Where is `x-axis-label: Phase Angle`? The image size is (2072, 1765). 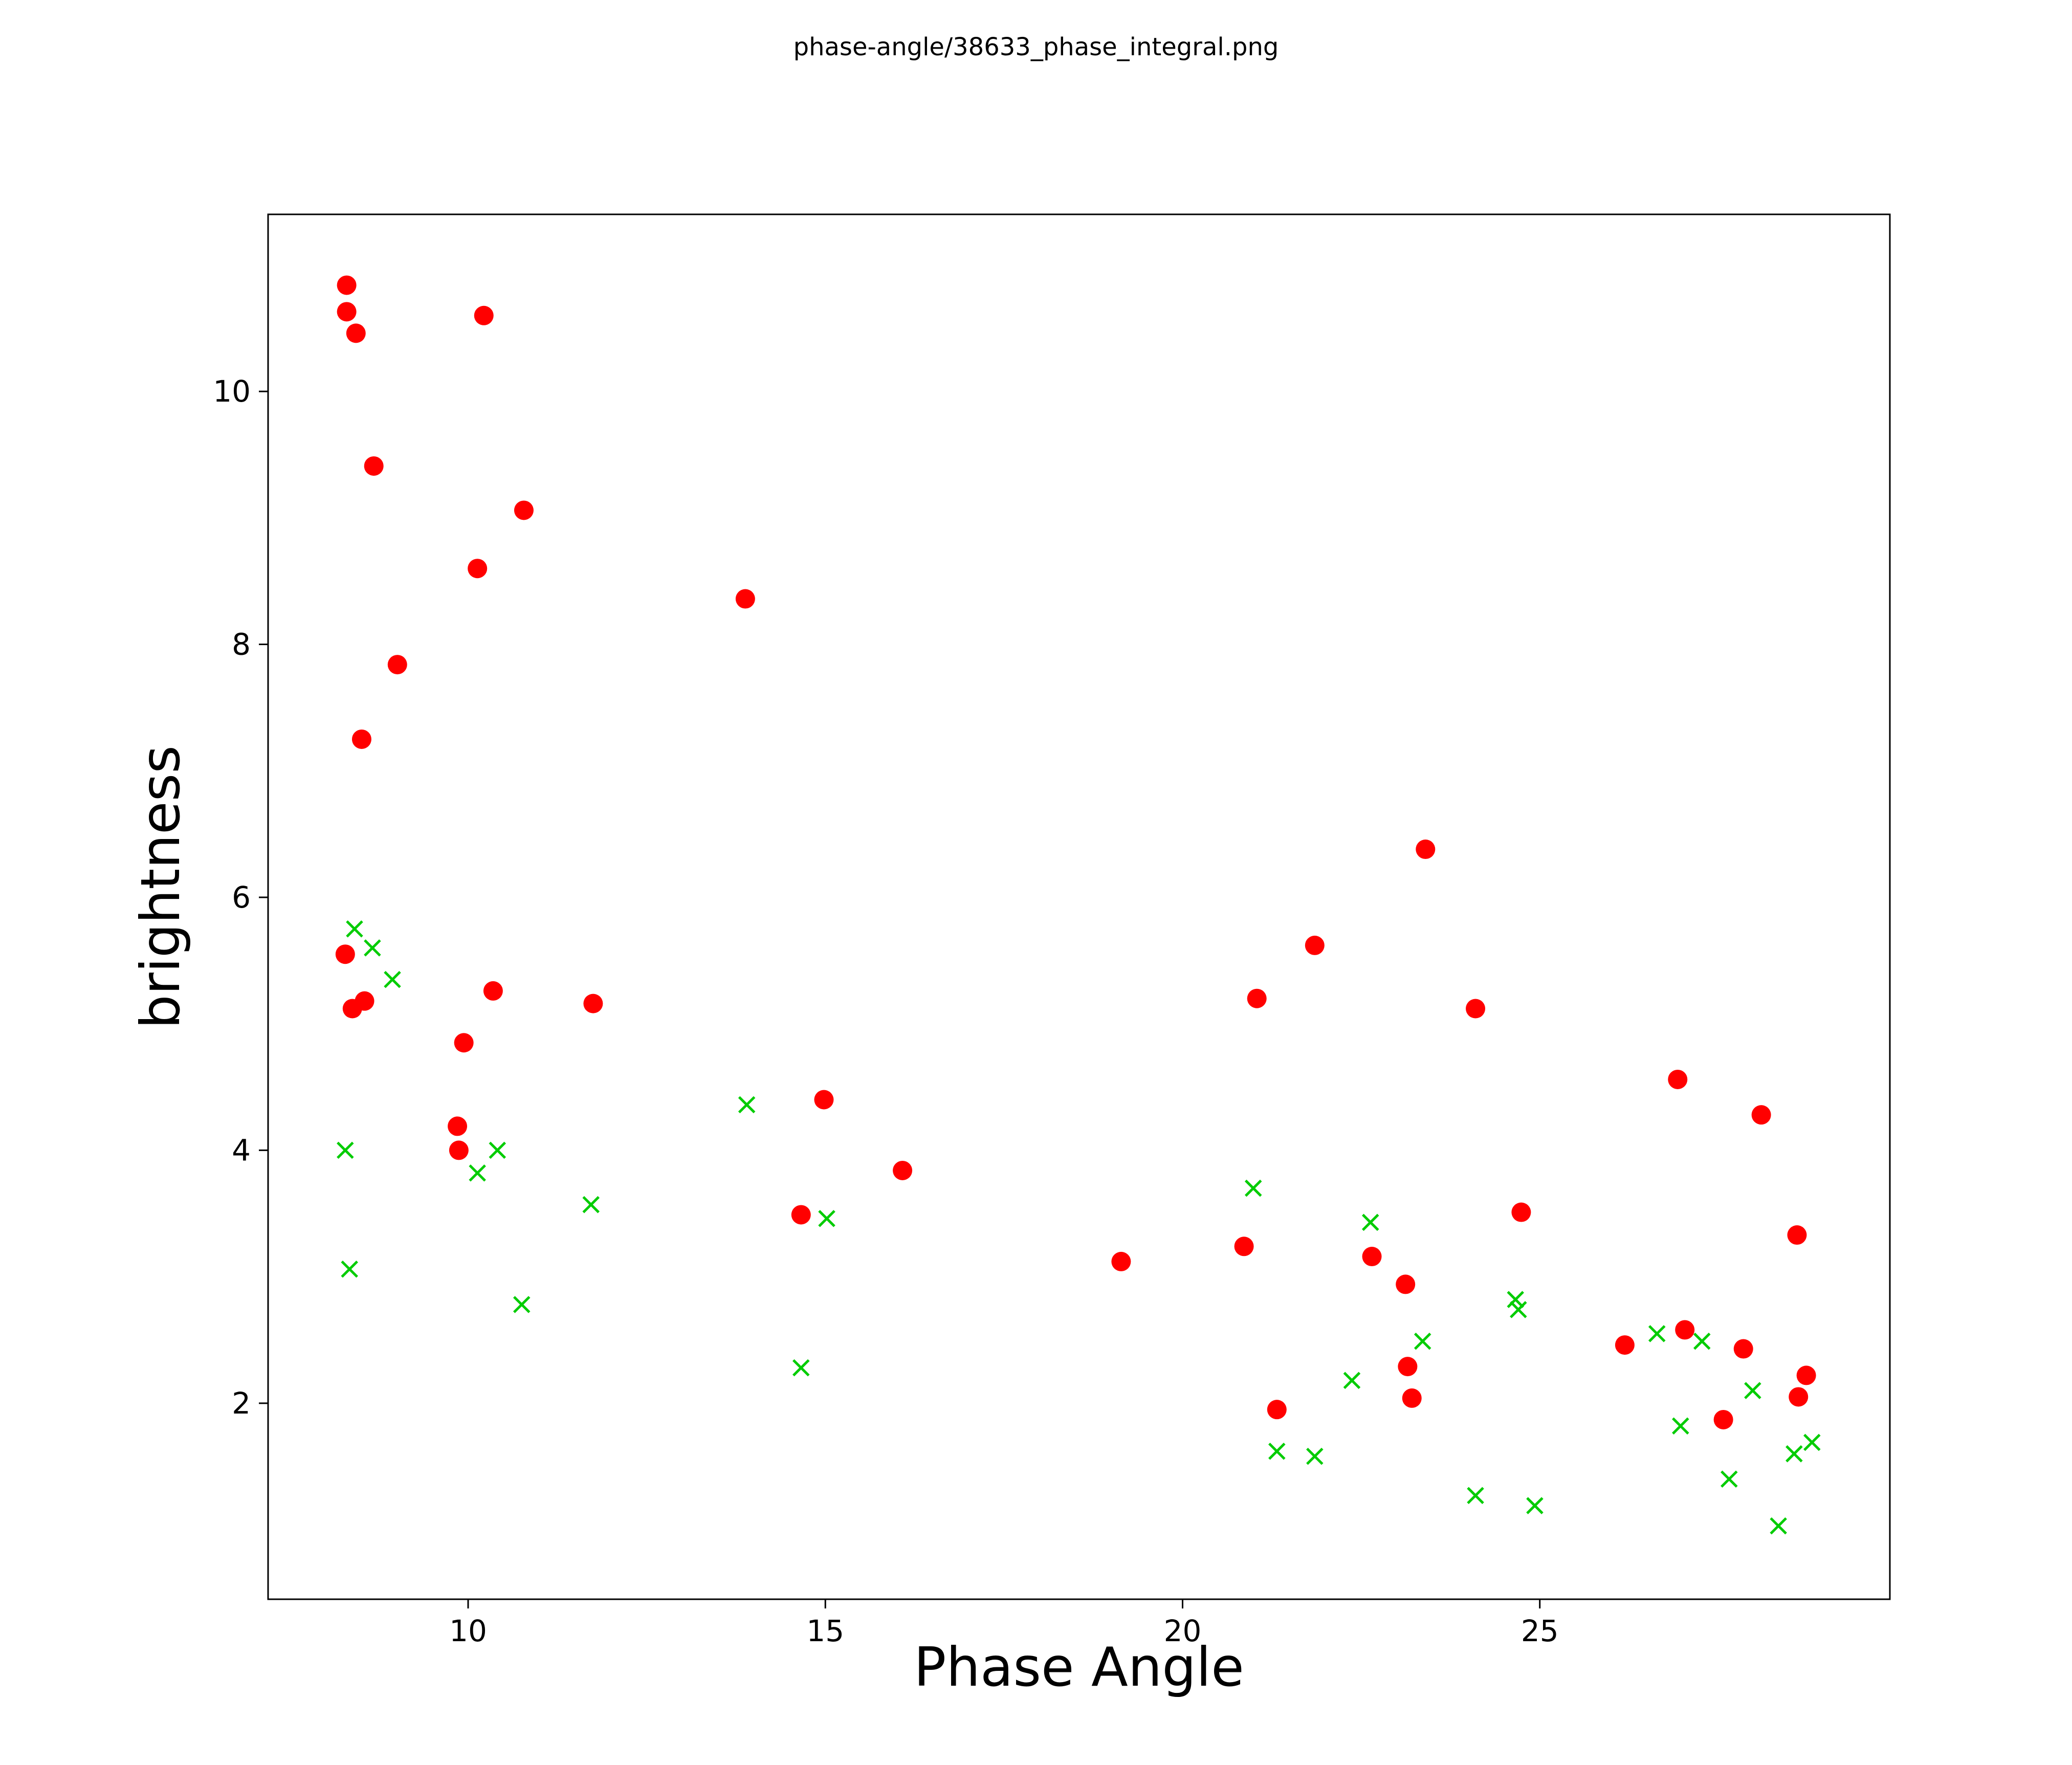 x-axis-label: Phase Angle is located at coordinates (1079, 1667).